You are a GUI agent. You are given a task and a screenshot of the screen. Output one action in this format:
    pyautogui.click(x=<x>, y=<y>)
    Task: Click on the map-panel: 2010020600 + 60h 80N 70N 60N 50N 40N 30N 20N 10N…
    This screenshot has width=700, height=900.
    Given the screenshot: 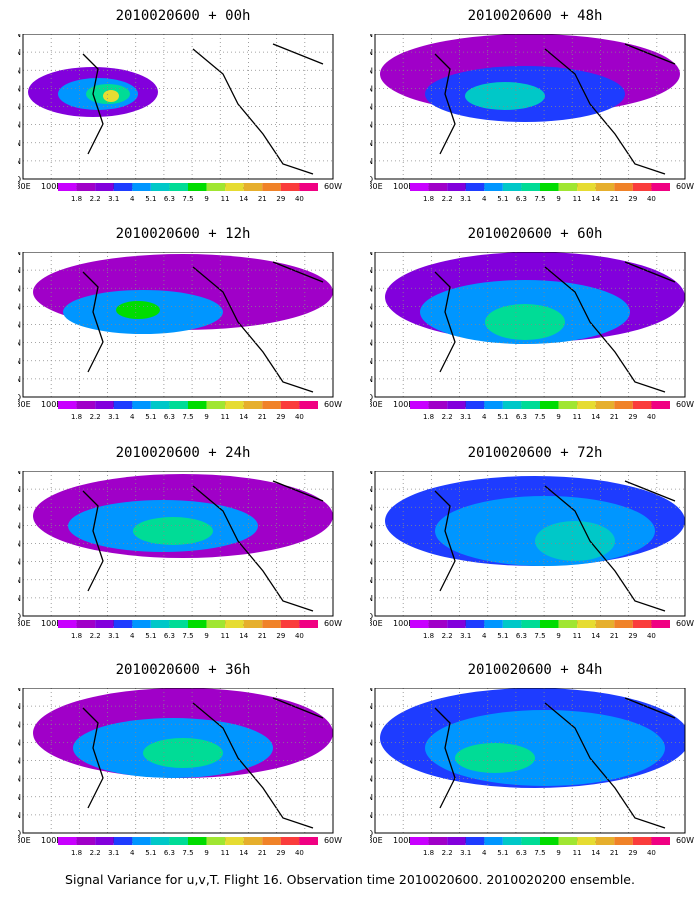 What is the action you would take?
    pyautogui.click(x=535, y=326)
    